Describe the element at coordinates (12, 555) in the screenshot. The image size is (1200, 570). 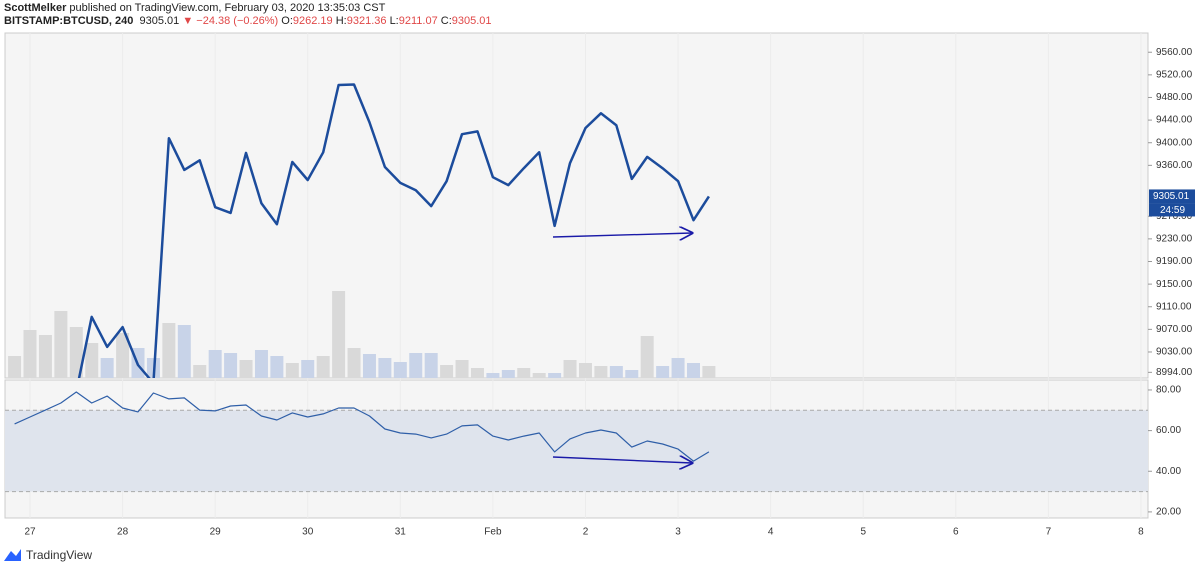
I see `logo` at that location.